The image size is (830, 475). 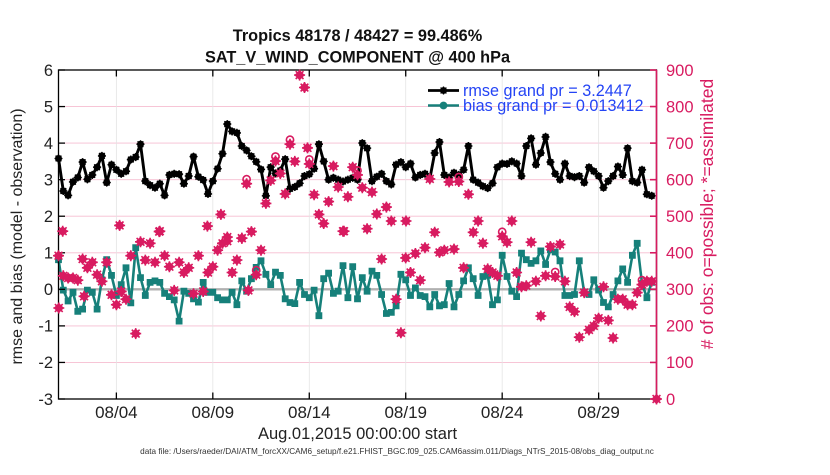 What do you see at coordinates (116, 412) in the screenshot?
I see `svg-text: 08/04` at bounding box center [116, 412].